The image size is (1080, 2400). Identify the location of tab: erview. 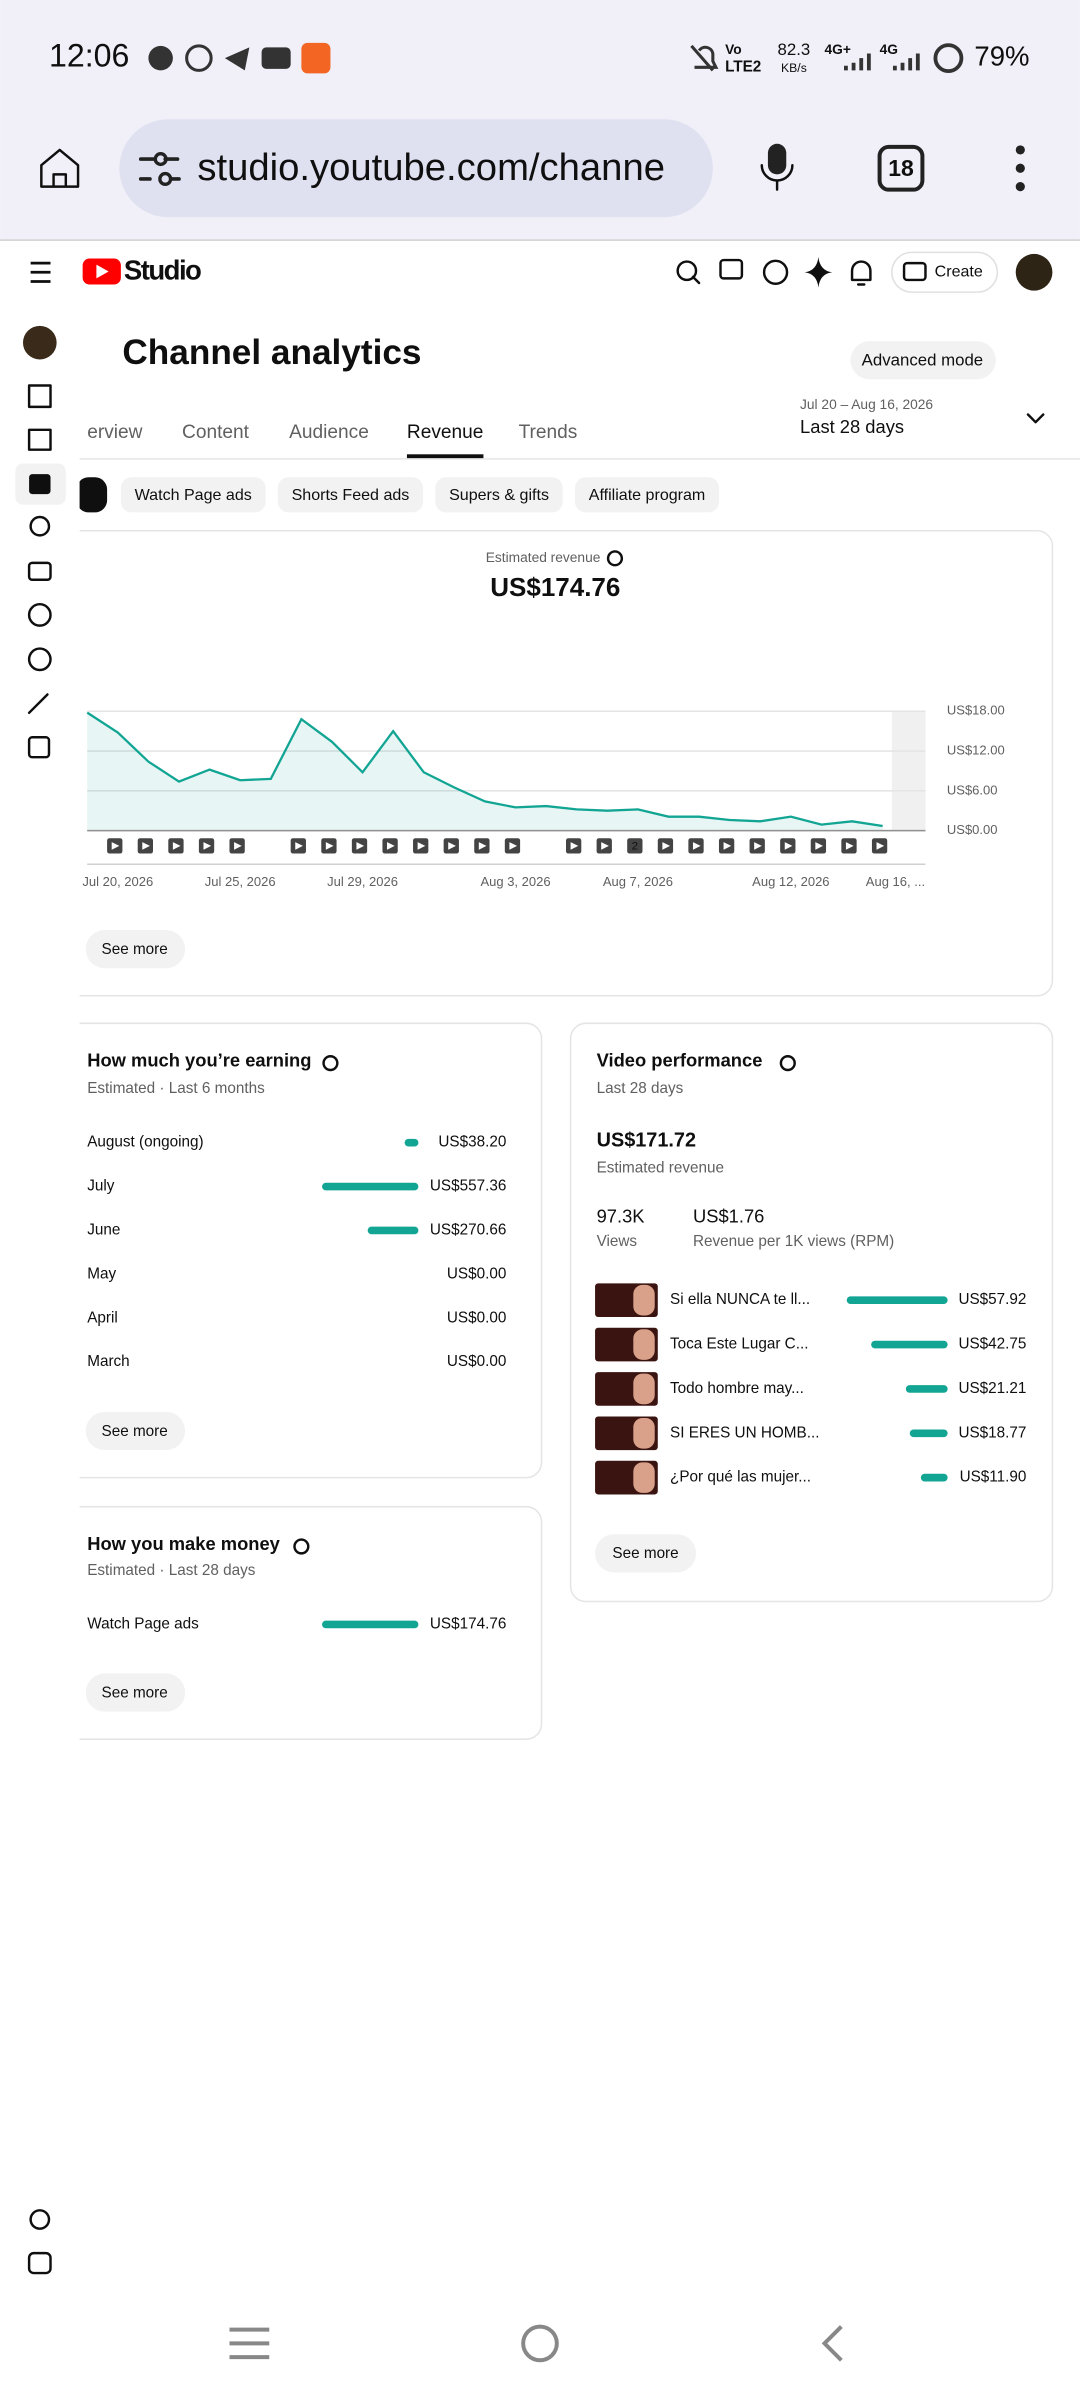
(114, 432).